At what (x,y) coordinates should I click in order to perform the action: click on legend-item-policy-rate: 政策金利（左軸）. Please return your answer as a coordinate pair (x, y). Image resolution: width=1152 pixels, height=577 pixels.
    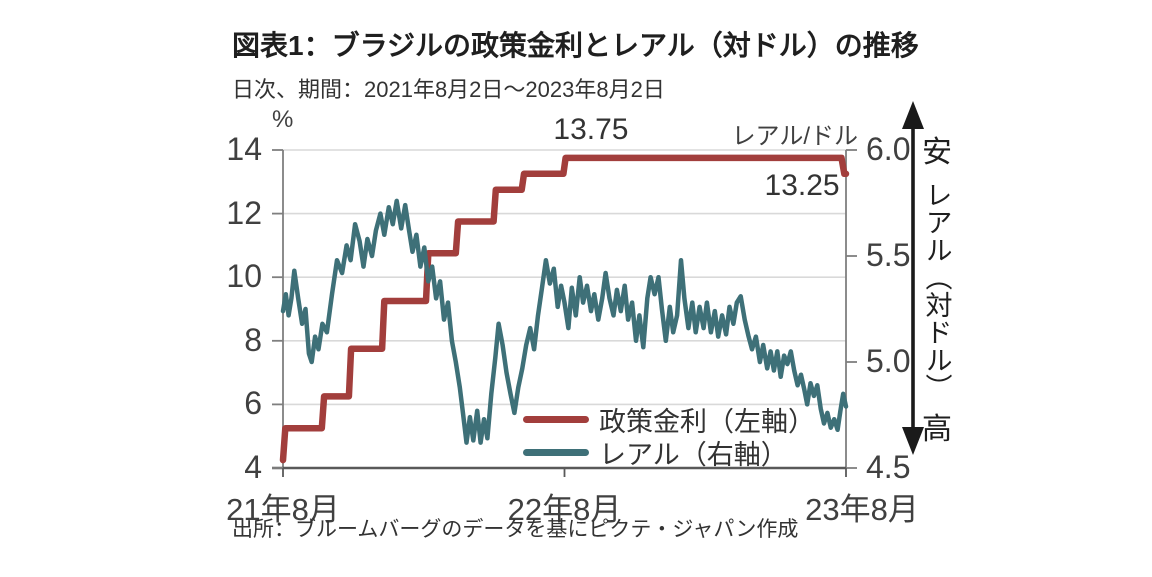
    Looking at the image, I should click on (669, 420).